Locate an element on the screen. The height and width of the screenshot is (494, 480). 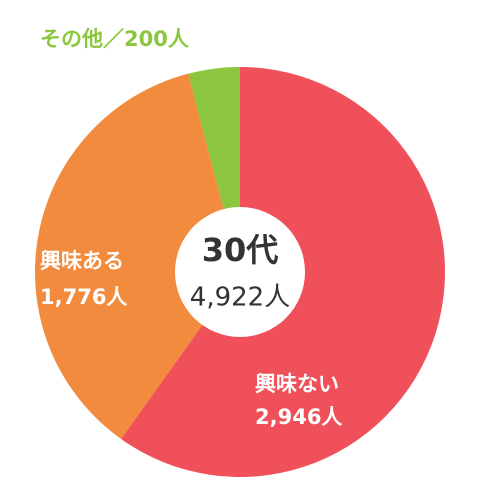
value-label: 1,776人 is located at coordinates (83, 297).